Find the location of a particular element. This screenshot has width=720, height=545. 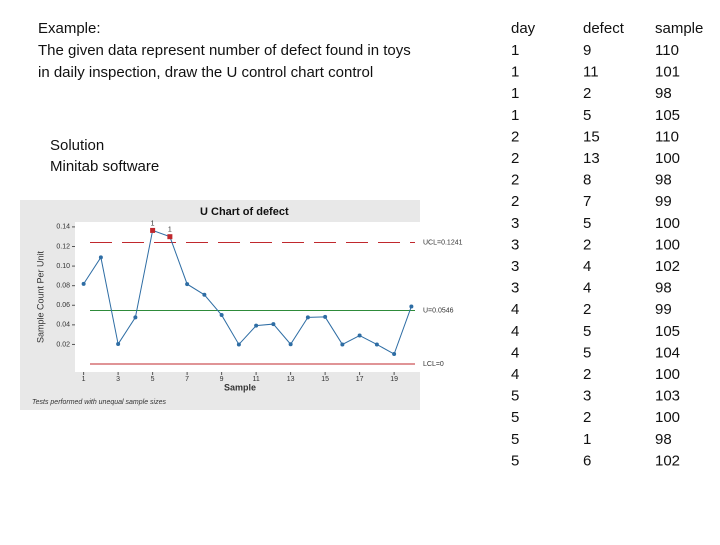

y-tick-label: 0.08 is located at coordinates (63, 286).